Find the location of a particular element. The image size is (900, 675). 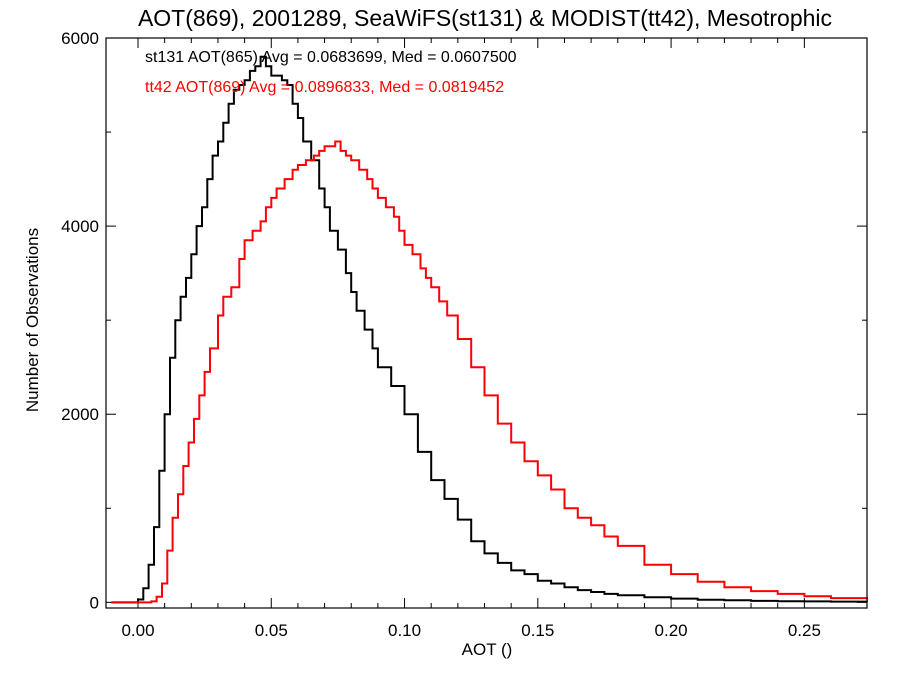

y-tick-label: 0 is located at coordinates (94, 602).